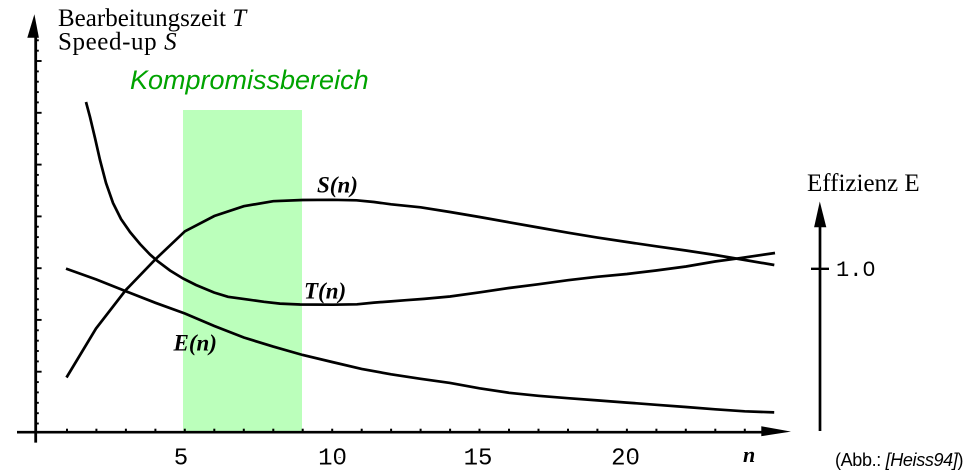 The image size is (970, 476). Describe the element at coordinates (478, 458) in the screenshot. I see `svg-text: 15` at that location.